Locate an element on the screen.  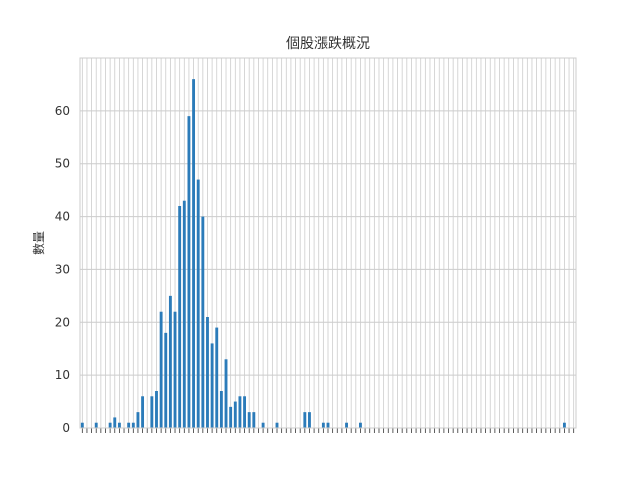
y-axis-label: 數量 is located at coordinates (39, 243).